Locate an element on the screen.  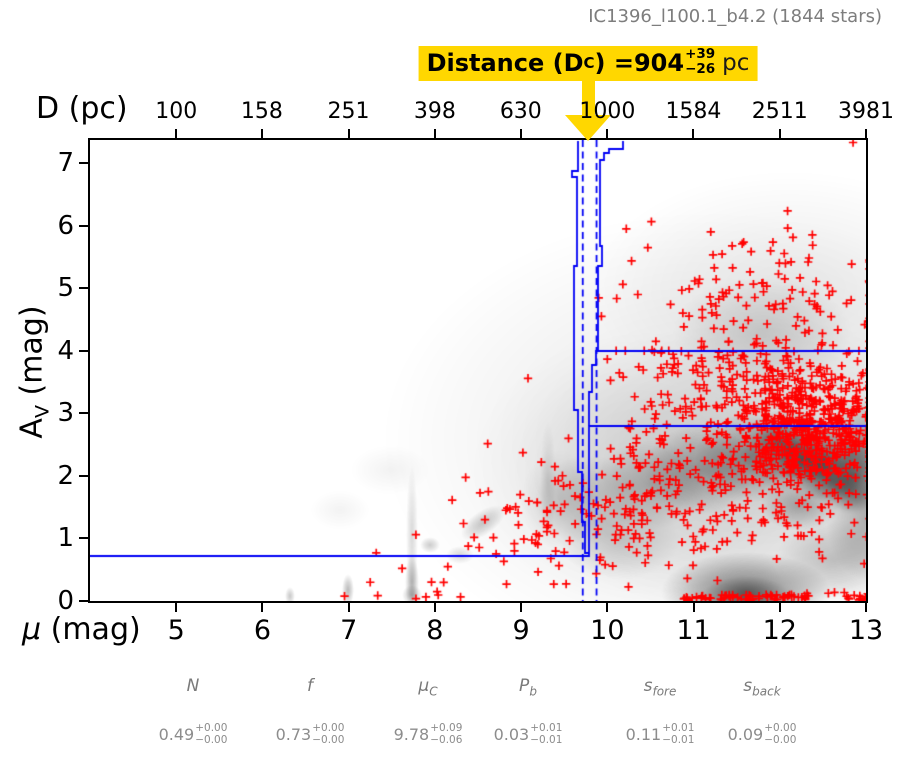
top-tick-label: 251 is located at coordinates (348, 111).